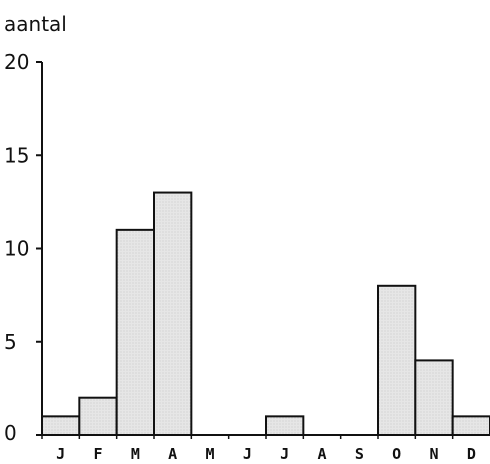 The width and height of the screenshot is (490, 464). What do you see at coordinates (16, 155) in the screenshot?
I see `y-tick-label: 15` at bounding box center [16, 155].